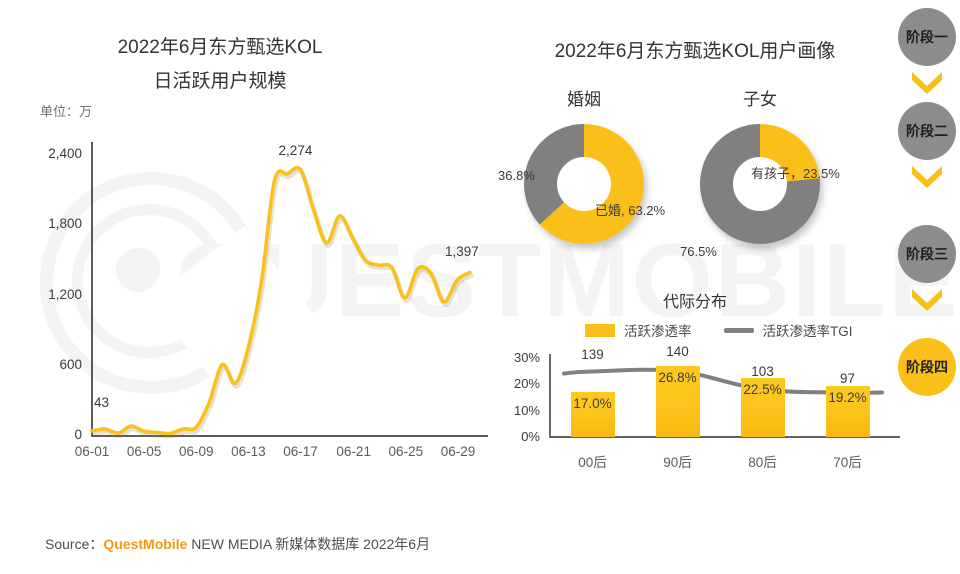 The width and height of the screenshot is (960, 574). What do you see at coordinates (807, 331) in the screenshot?
I see `legend-label-tgi: 活跃渗透率TGI` at bounding box center [807, 331].